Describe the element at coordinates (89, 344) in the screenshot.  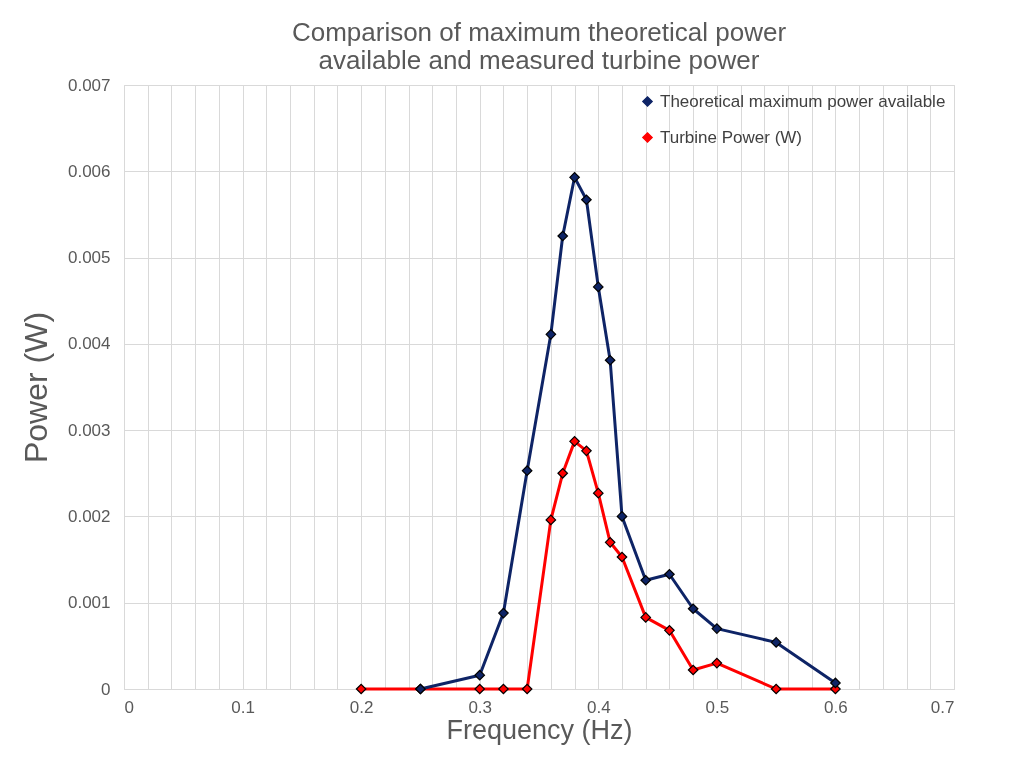
I see `y-tick-label: 0.004` at that location.